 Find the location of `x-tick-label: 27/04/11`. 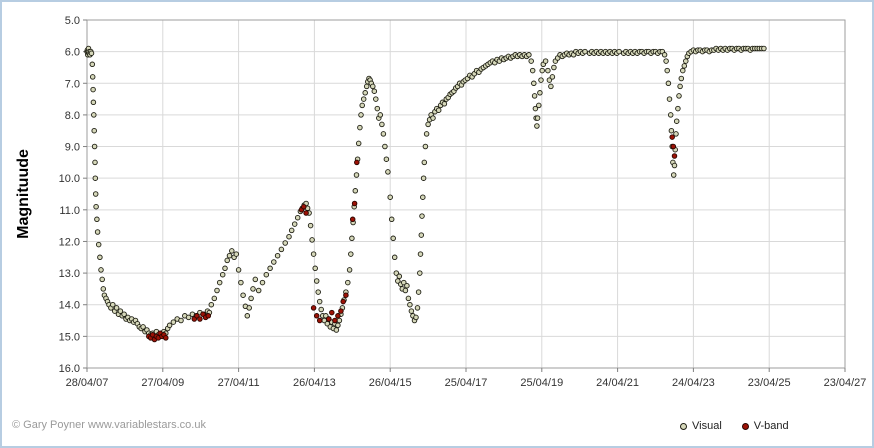

x-tick-label: 27/04/11 is located at coordinates (239, 383).